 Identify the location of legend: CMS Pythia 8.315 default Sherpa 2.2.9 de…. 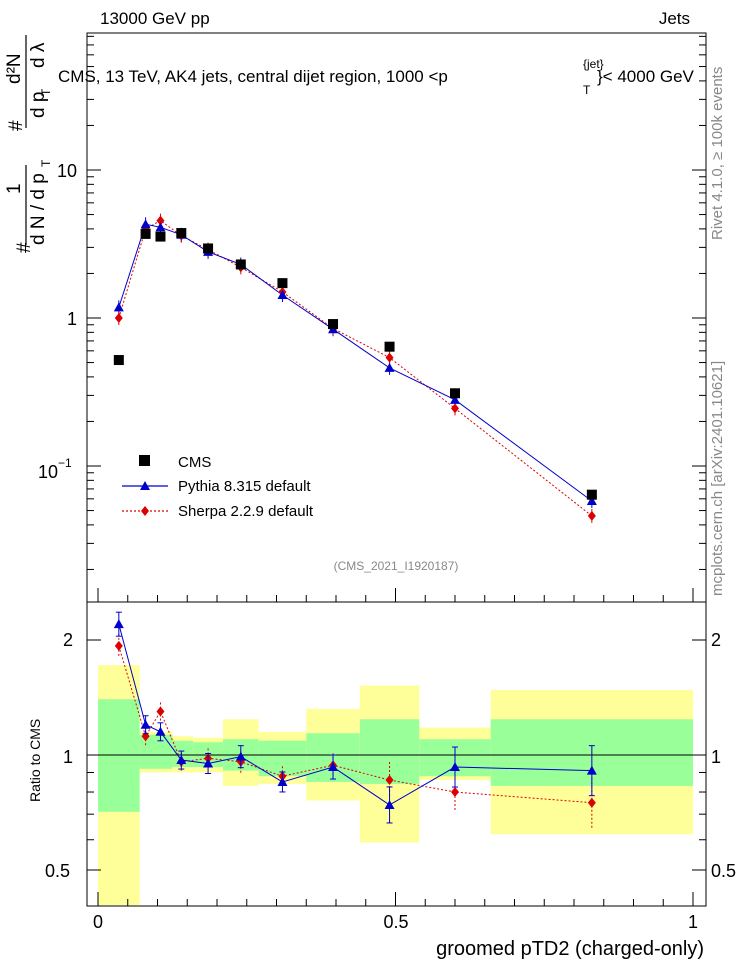
(218, 487).